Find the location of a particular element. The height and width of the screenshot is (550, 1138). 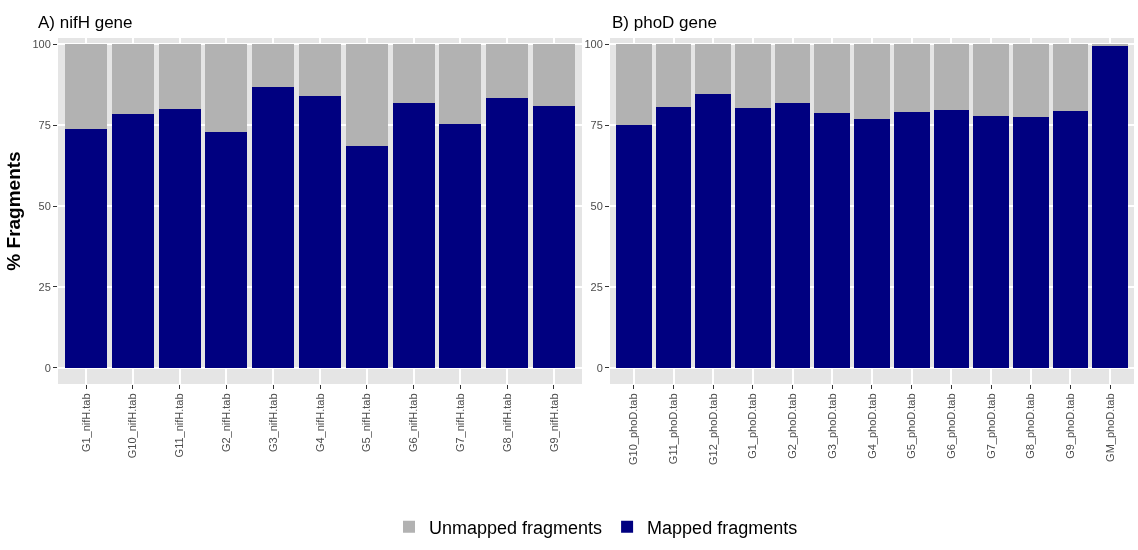

x-tick-label: G7_phoD.tab is located at coordinates (990, 426).